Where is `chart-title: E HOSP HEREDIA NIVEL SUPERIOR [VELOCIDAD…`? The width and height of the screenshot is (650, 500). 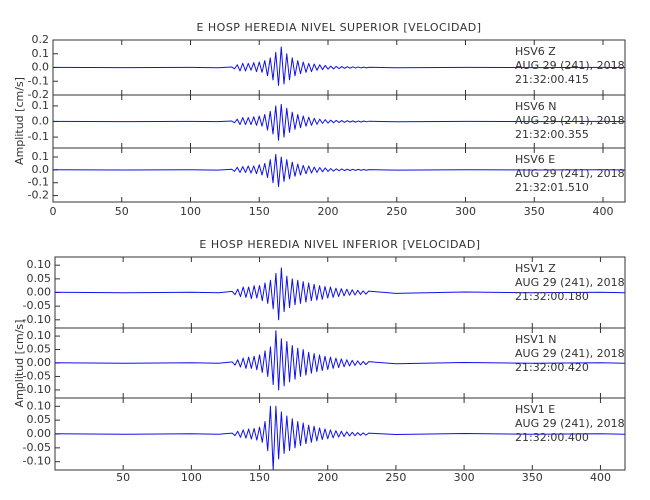 chart-title: E HOSP HEREDIA NIVEL SUPERIOR [VELOCIDAD… is located at coordinates (338, 27).